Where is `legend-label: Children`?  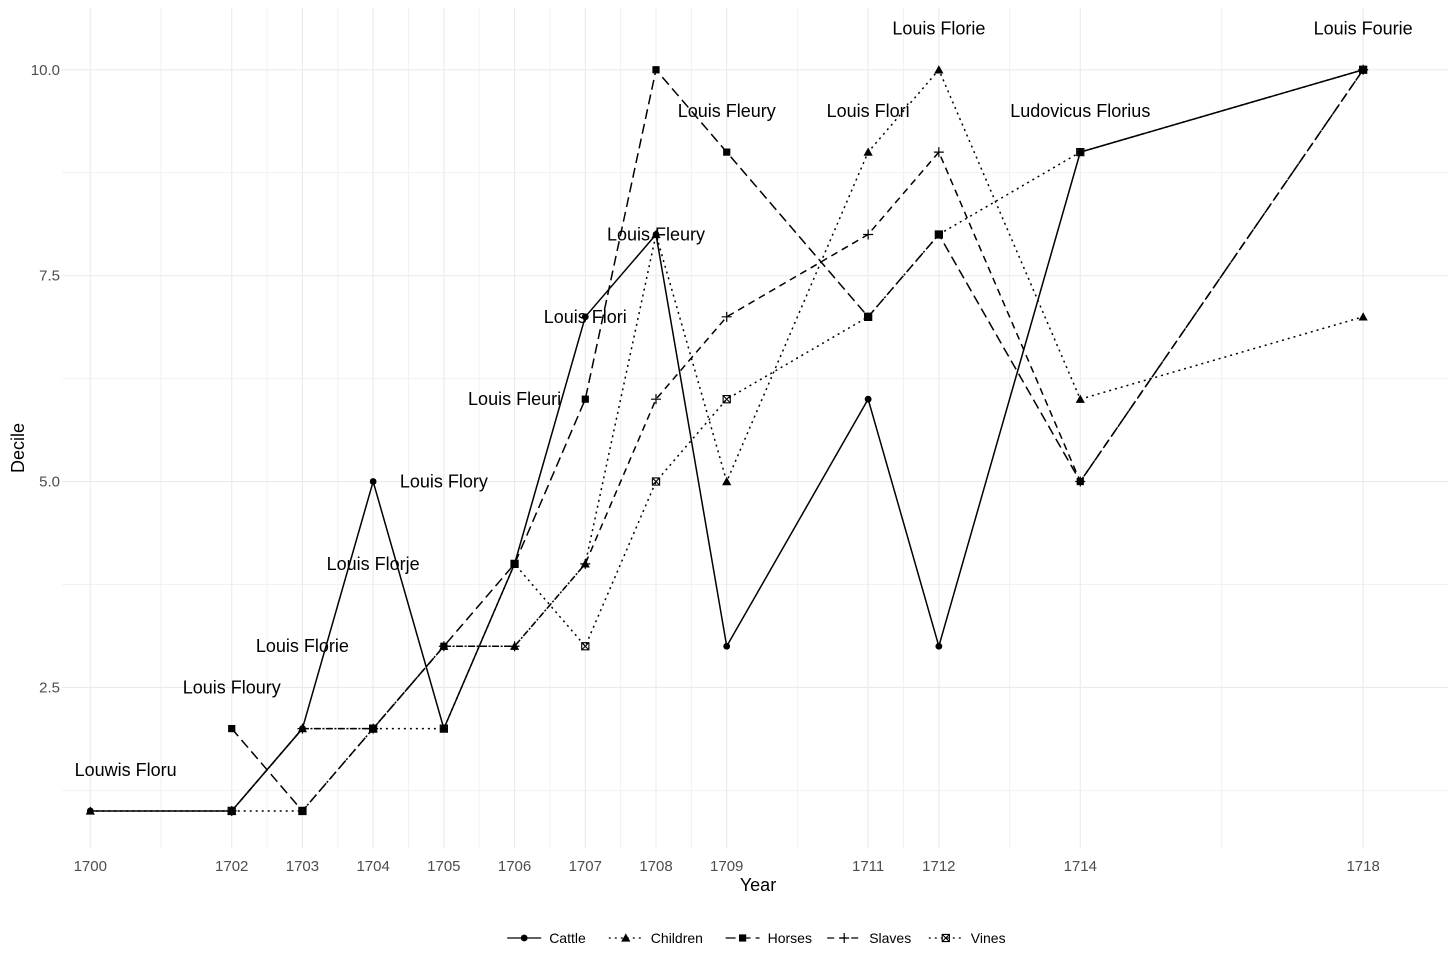 legend-label: Children is located at coordinates (677, 938).